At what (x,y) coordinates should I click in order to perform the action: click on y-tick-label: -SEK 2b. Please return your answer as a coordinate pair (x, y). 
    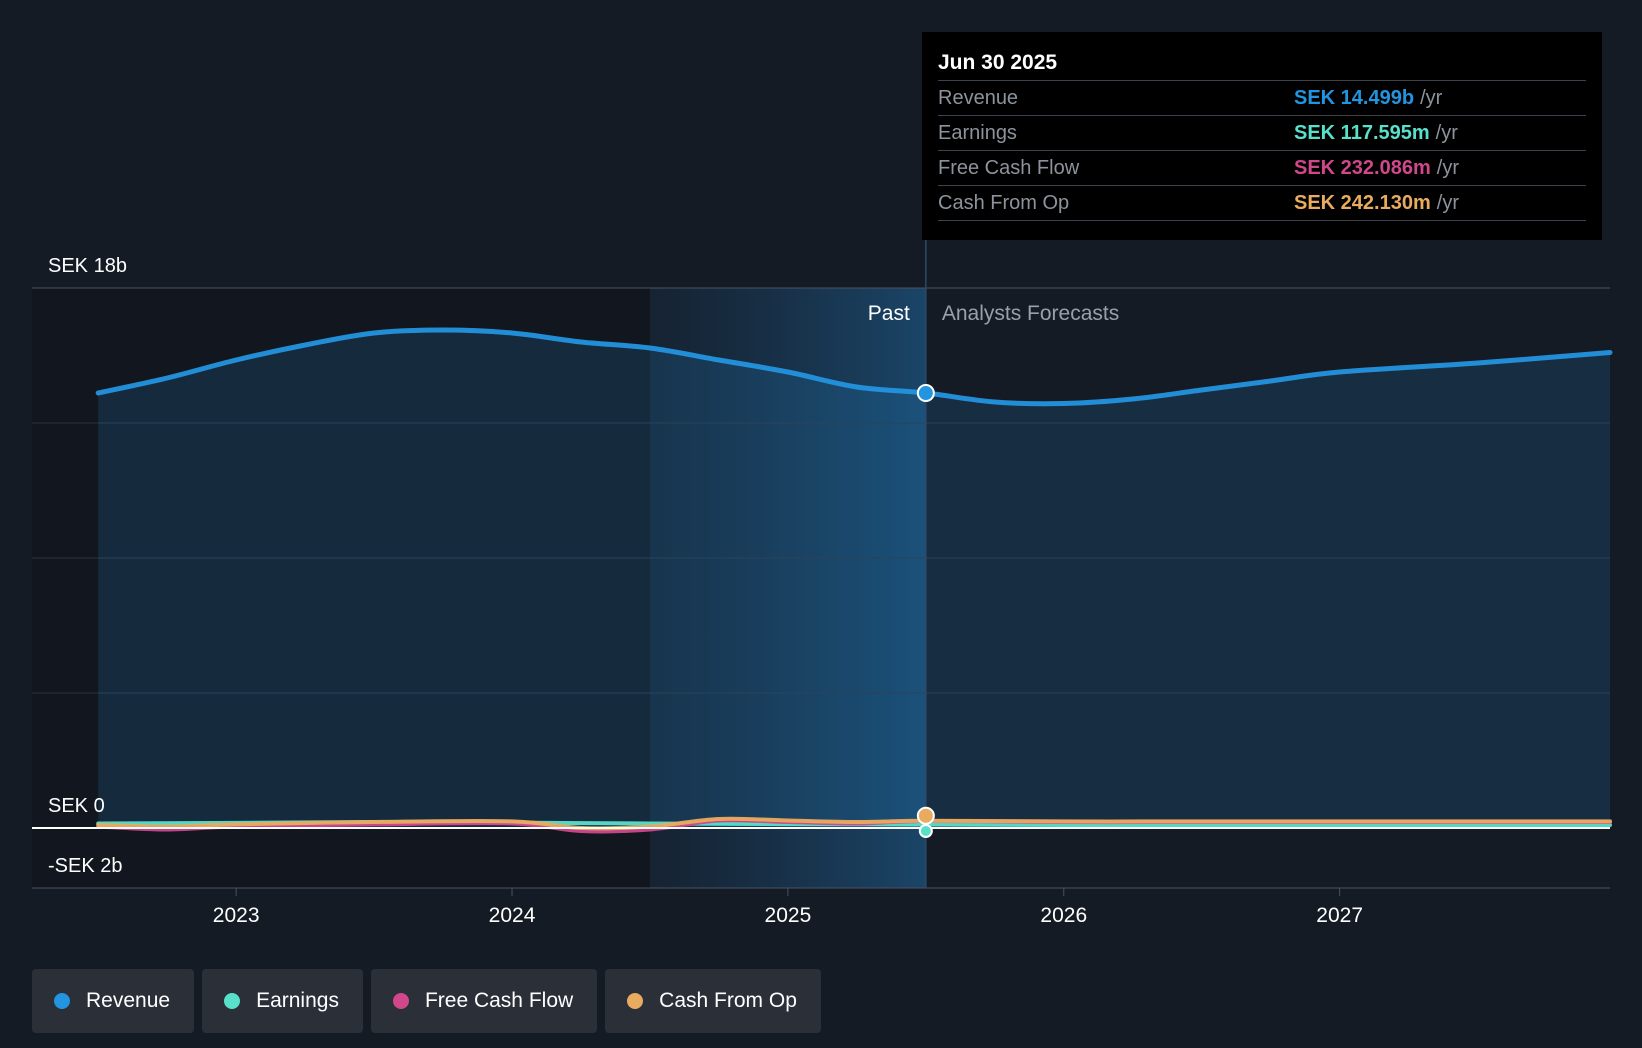
    Looking at the image, I should click on (85, 866).